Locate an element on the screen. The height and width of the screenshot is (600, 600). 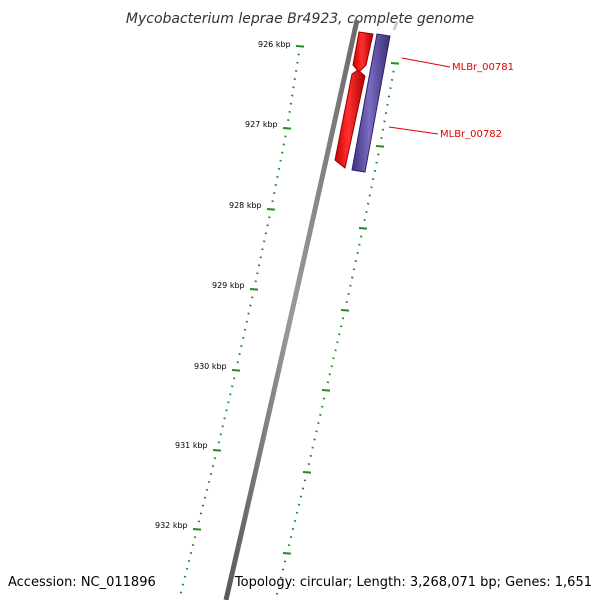
tick-label-930-kbp: 930 kbp is located at coordinates (210, 366).